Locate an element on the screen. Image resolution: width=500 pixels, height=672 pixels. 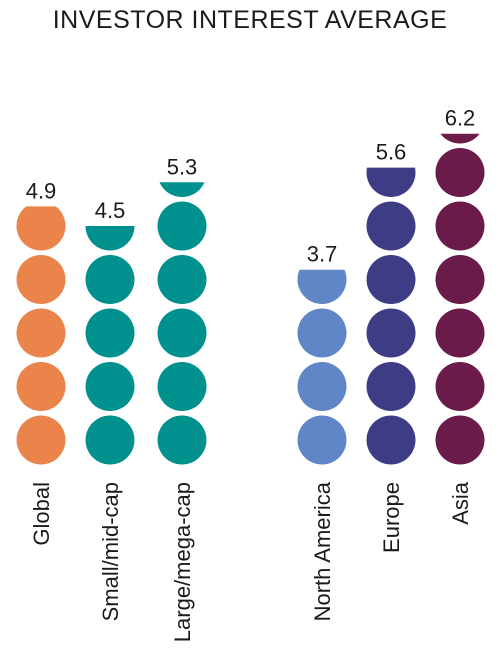
partial-dot-north-america is located at coordinates (322, 286).